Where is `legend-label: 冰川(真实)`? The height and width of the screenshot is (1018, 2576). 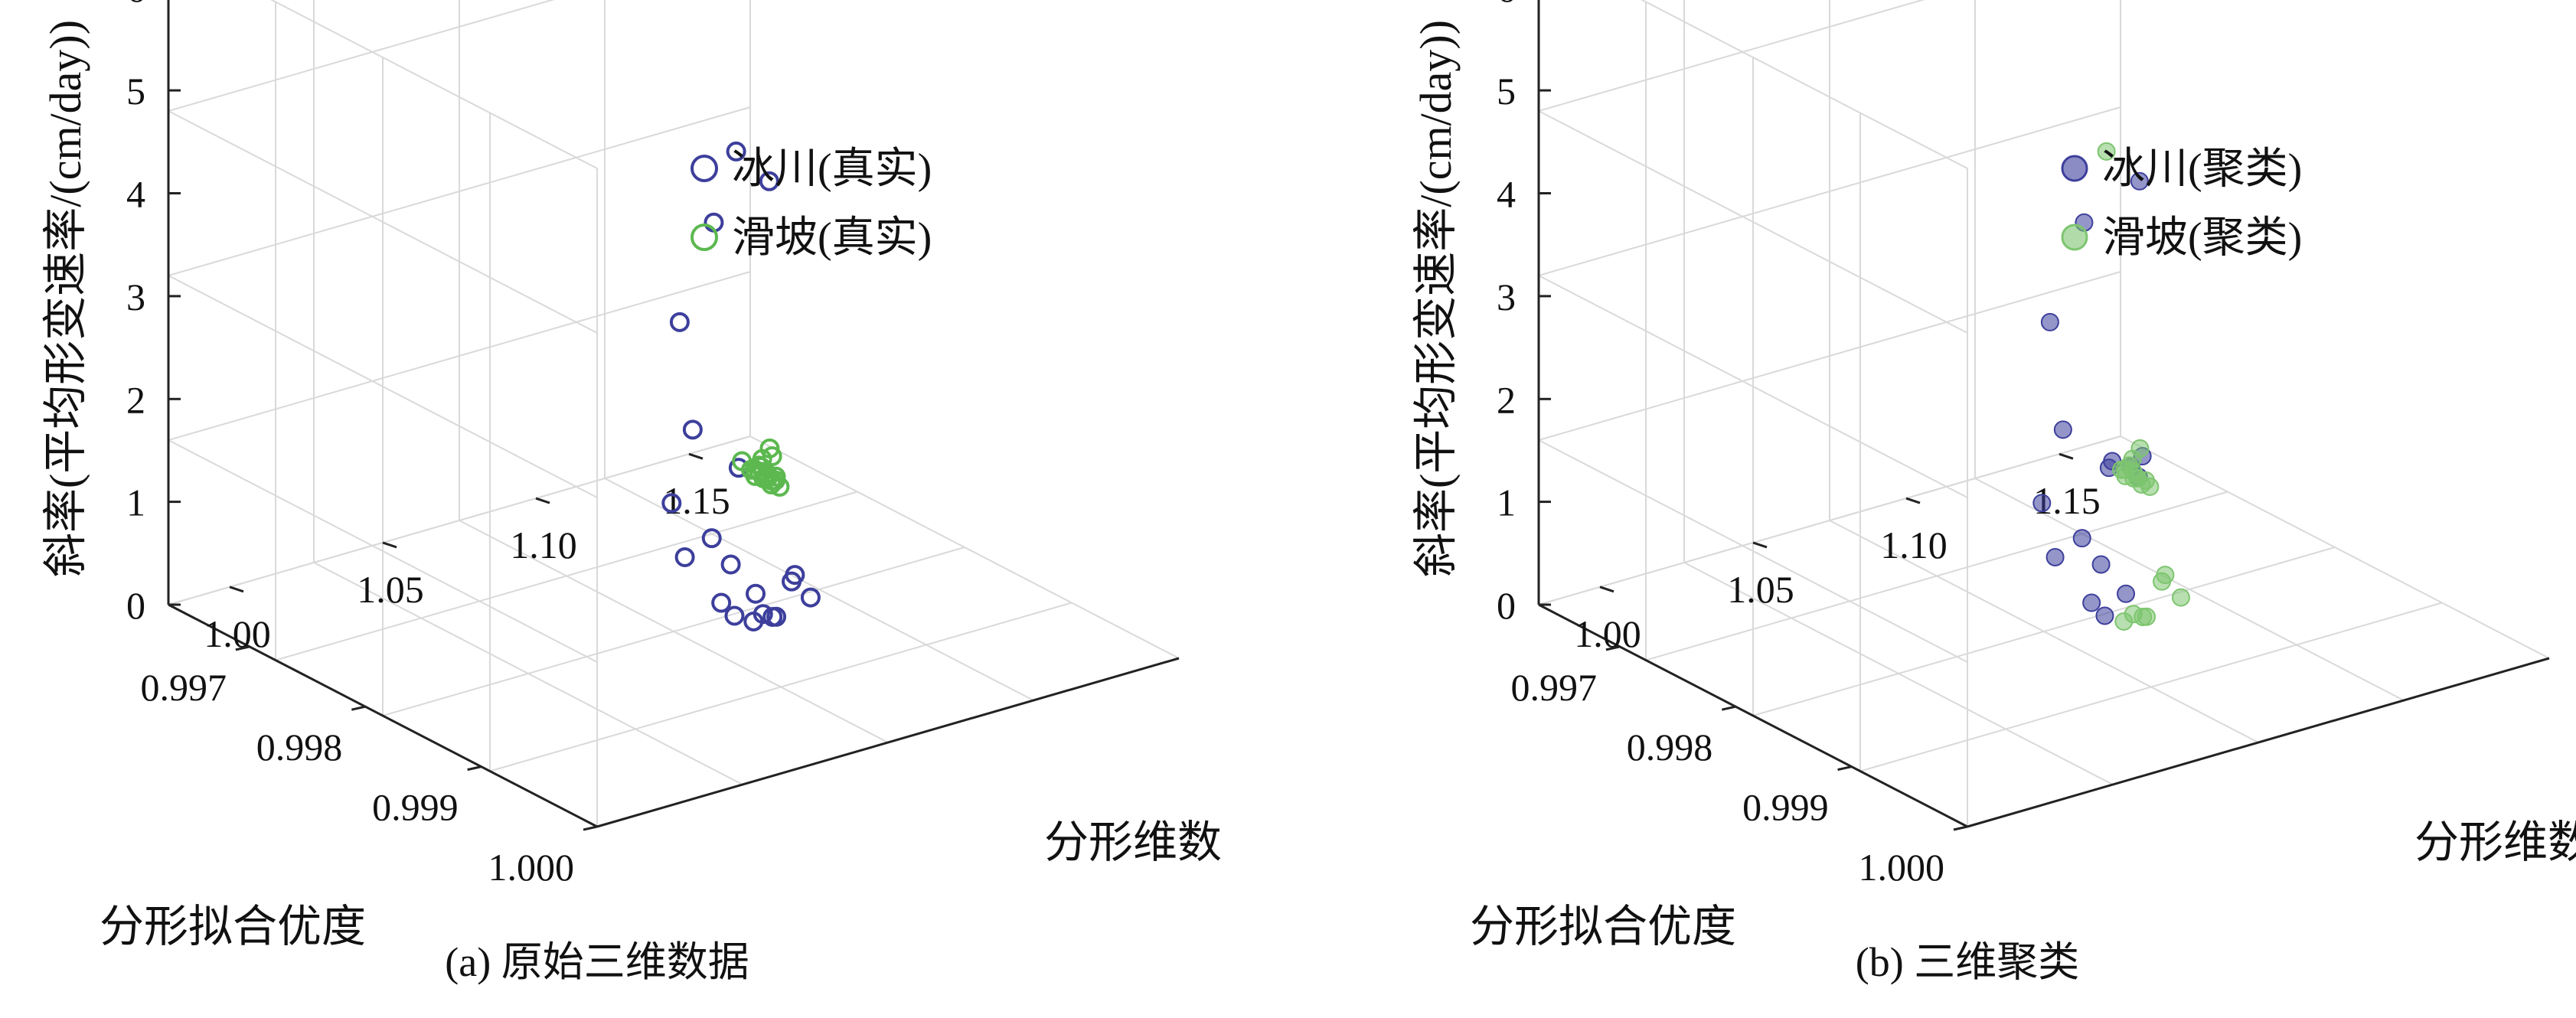 legend-label: 冰川(真实) is located at coordinates (832, 169).